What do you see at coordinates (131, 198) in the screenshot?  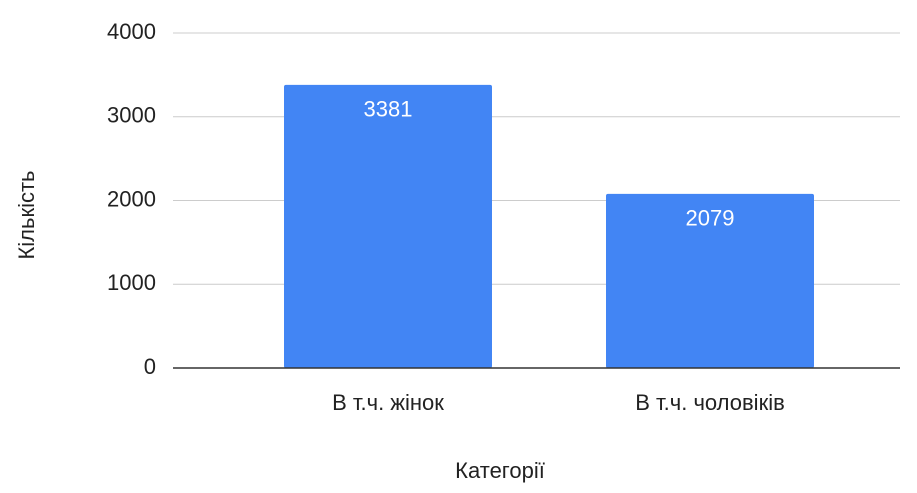 I see `y-tick-label: 2000` at bounding box center [131, 198].